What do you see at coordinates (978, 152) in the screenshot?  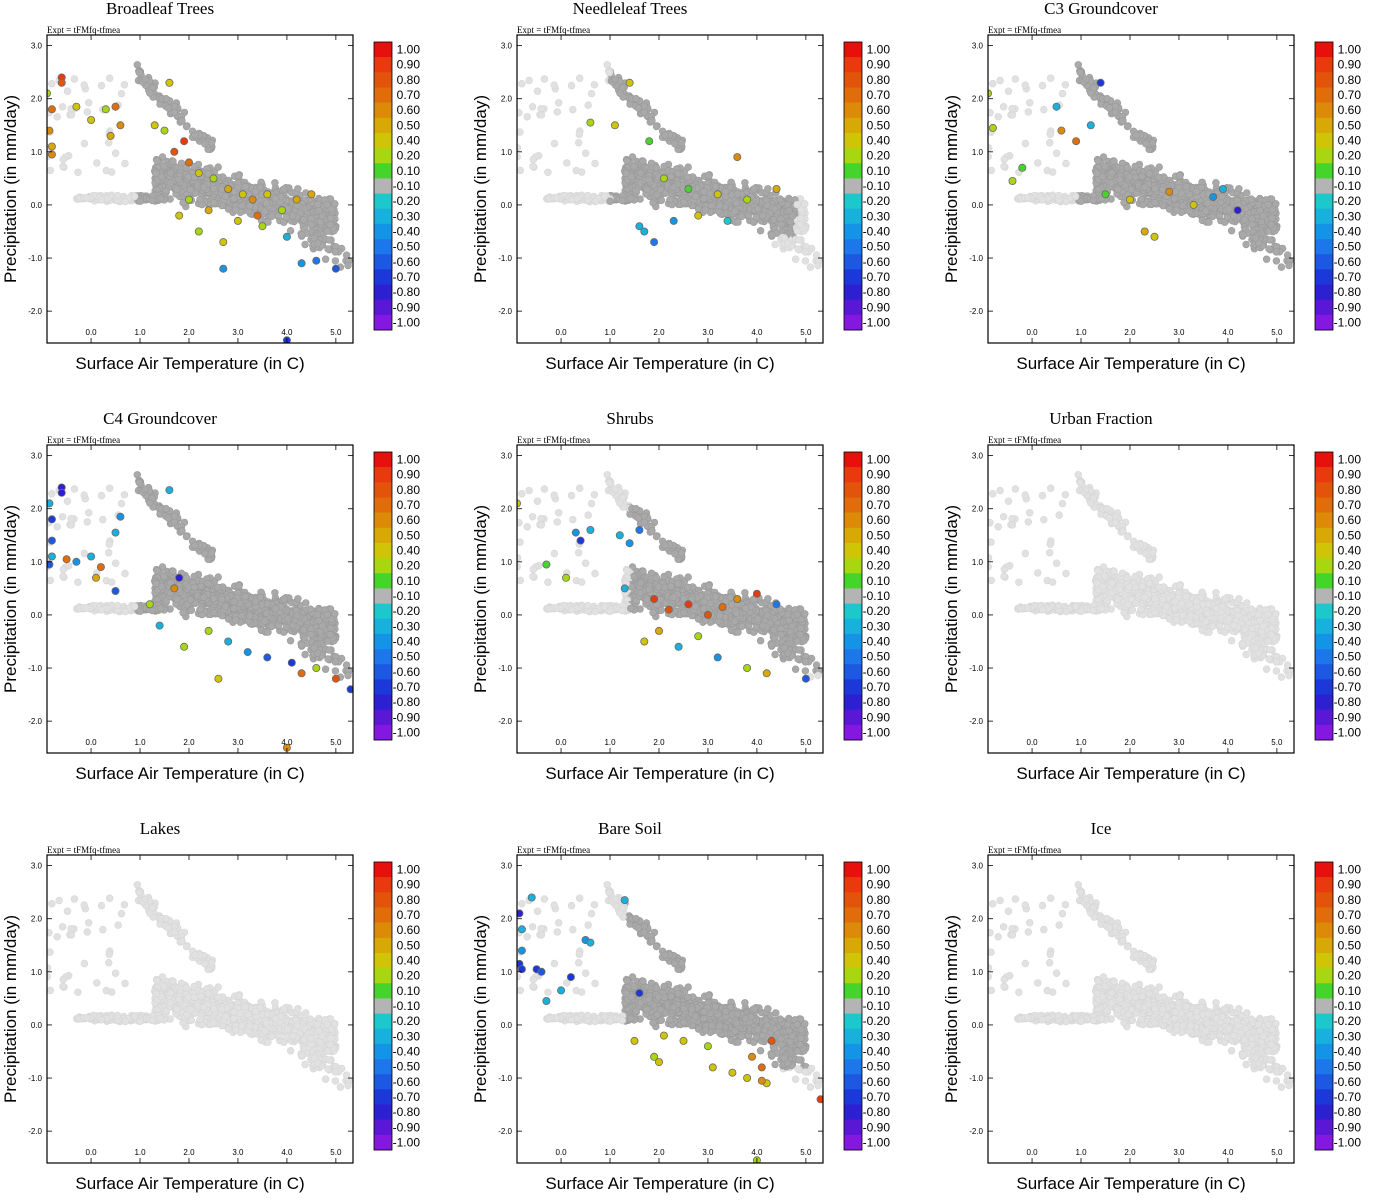 I see `y-tick-label: 1.0` at bounding box center [978, 152].